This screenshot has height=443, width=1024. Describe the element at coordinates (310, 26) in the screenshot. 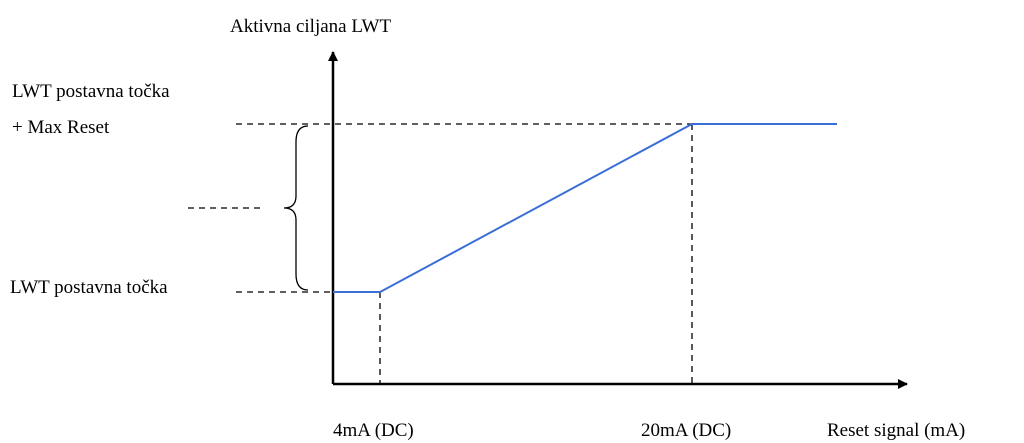

I see `y-axis-label: Aktivna ciljana LWT` at that location.